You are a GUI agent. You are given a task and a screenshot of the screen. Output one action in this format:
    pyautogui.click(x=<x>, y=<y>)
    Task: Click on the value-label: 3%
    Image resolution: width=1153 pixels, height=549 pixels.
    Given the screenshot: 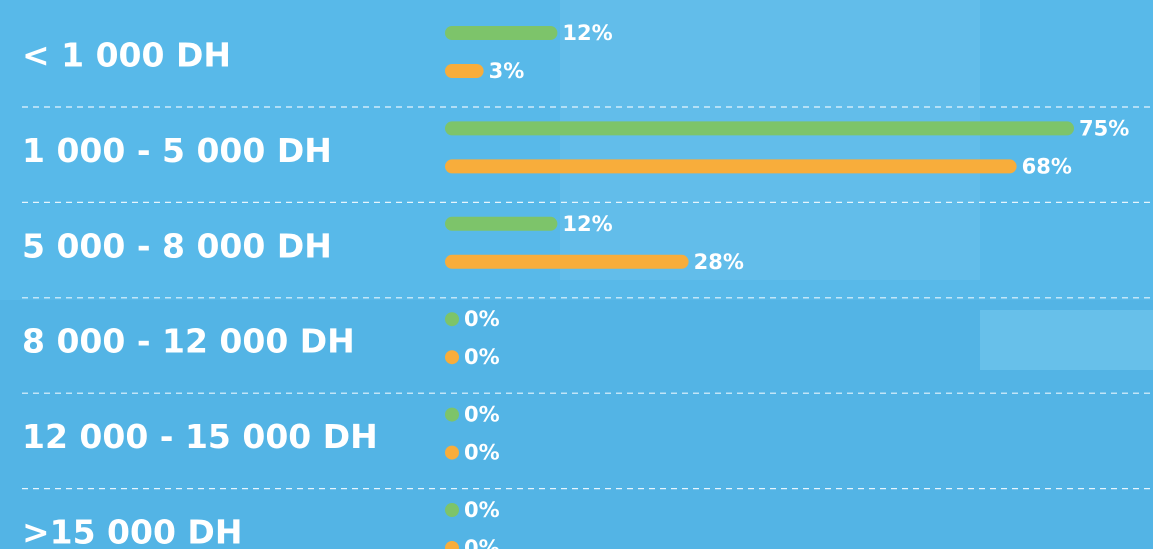 What is the action you would take?
    pyautogui.click(x=507, y=71)
    